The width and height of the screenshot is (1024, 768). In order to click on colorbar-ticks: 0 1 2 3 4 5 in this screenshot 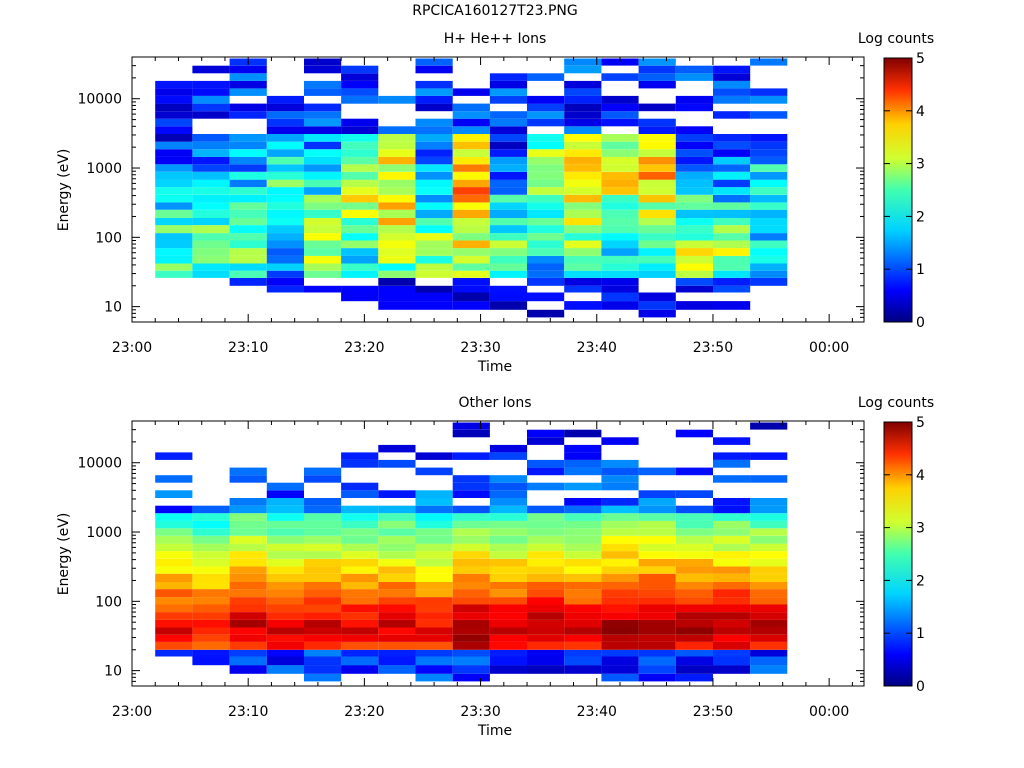, I will do `click(904, 555)`.